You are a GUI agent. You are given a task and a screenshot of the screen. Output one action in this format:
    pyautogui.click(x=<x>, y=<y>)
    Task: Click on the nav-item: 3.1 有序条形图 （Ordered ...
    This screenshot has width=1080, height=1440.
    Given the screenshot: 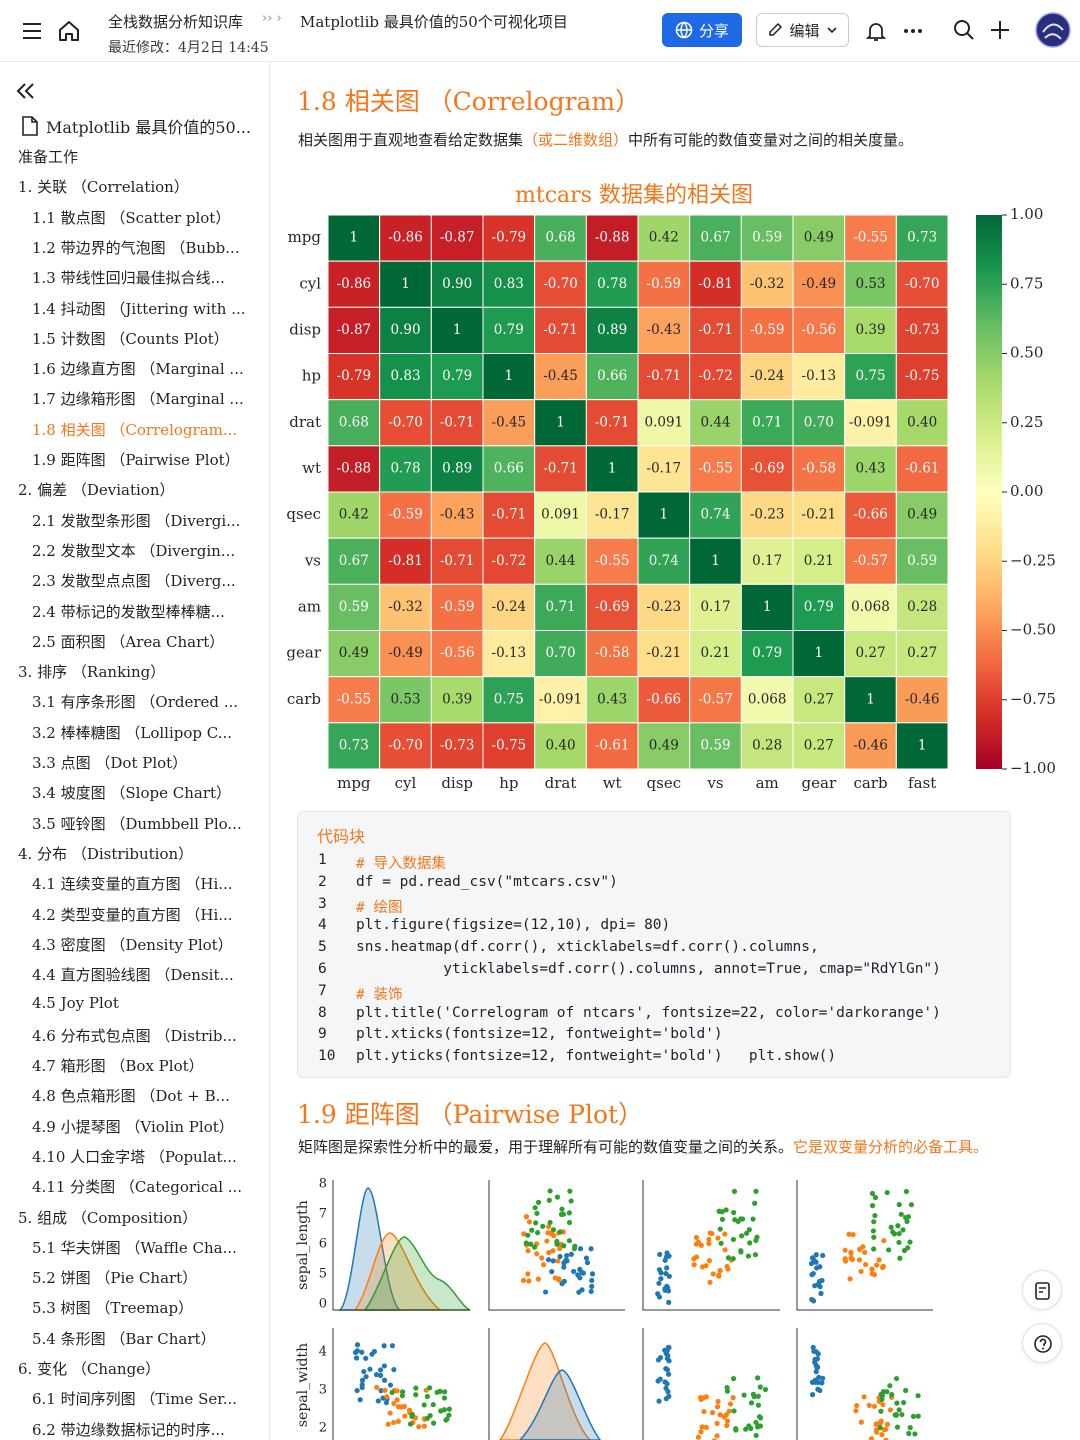 What is the action you would take?
    pyautogui.click(x=135, y=702)
    